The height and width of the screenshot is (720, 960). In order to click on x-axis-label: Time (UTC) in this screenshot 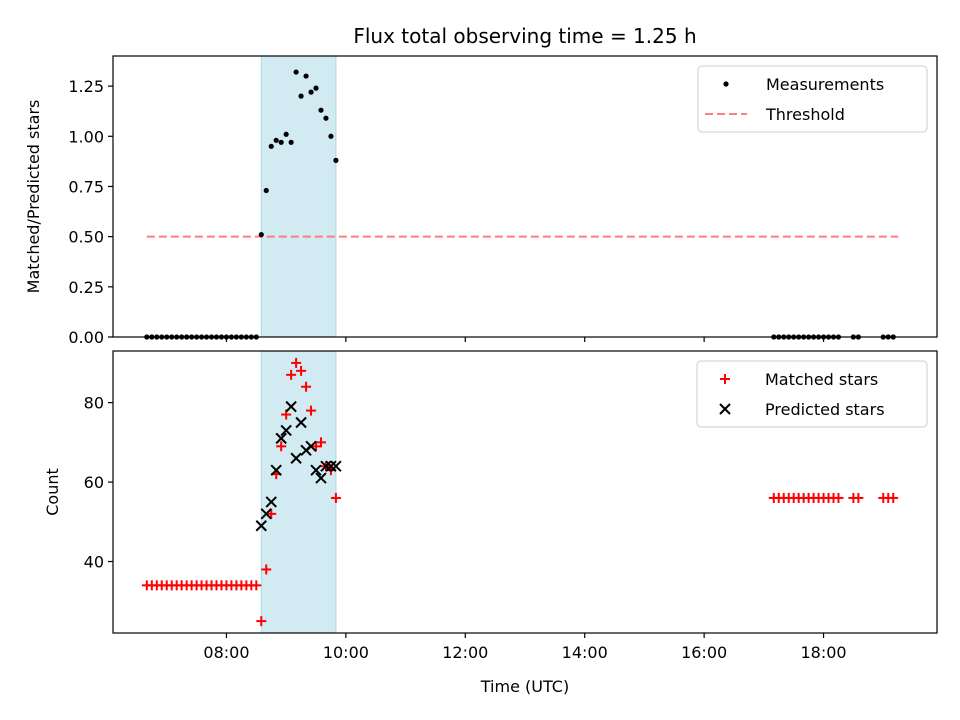, I will do `click(524, 686)`.